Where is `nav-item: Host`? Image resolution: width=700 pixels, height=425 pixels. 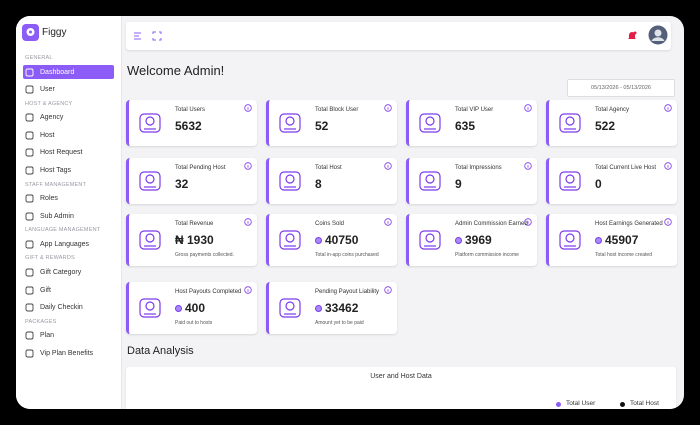
nav-item: Host is located at coordinates (68, 135).